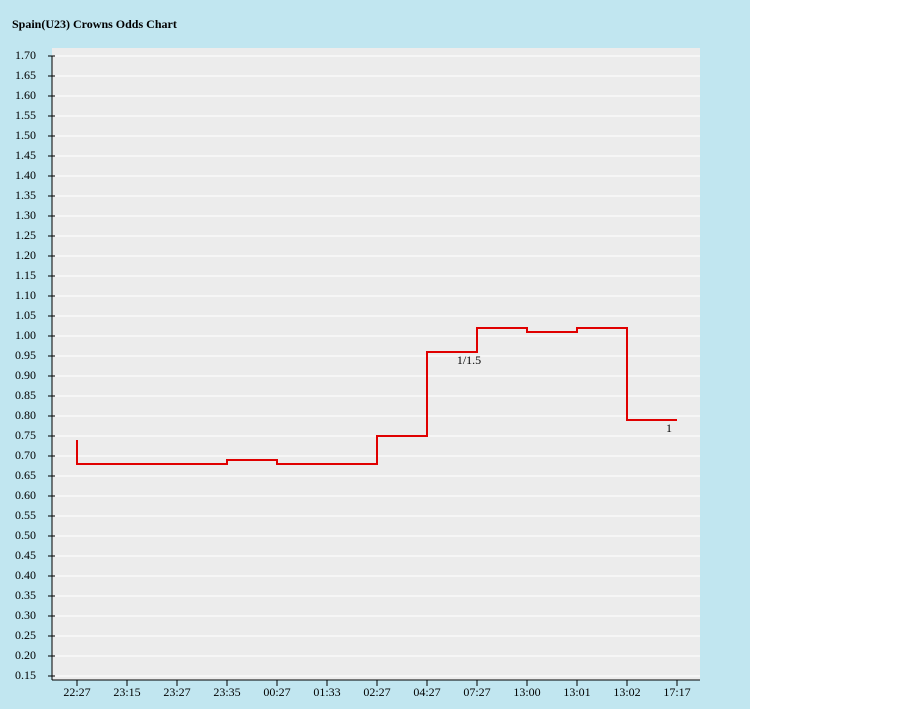 The height and width of the screenshot is (709, 899). Describe the element at coordinates (25, 315) in the screenshot. I see `y-tick-label: 1.05` at that location.